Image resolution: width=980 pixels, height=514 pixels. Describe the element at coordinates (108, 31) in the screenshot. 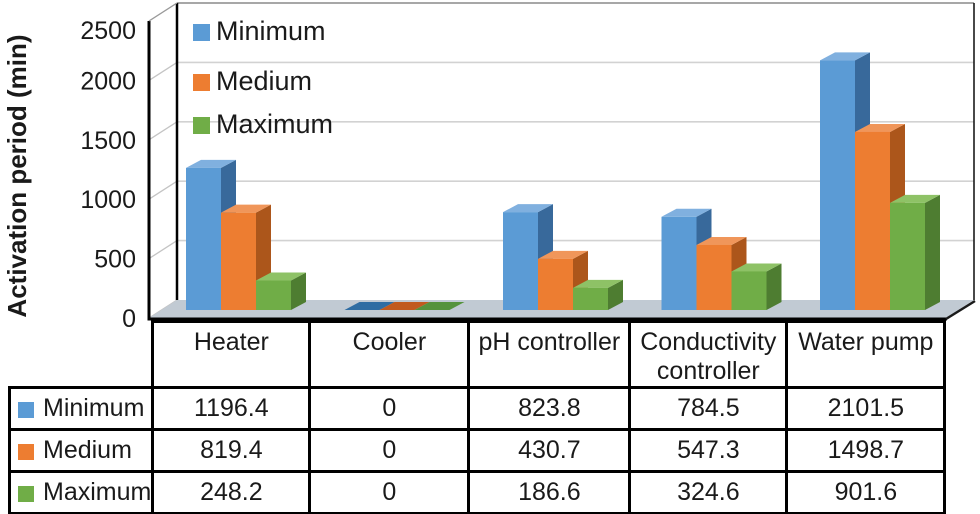

I see `y-tick-label-2500: 2500` at that location.